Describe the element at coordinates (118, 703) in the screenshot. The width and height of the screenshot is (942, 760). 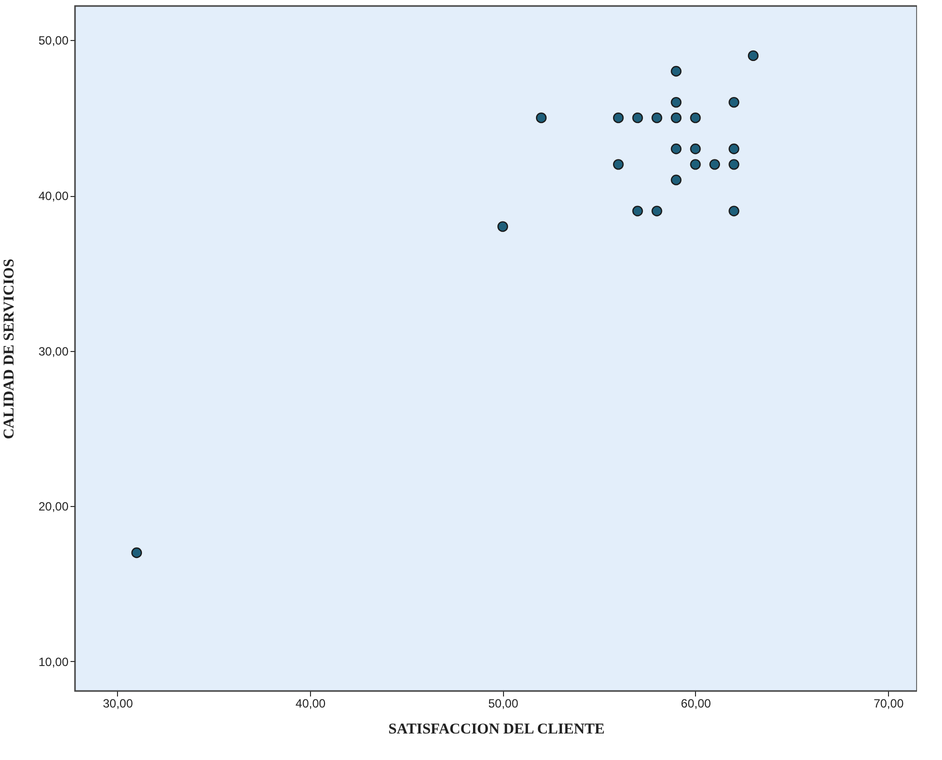
I see `x-tick-label: 30,00` at that location.